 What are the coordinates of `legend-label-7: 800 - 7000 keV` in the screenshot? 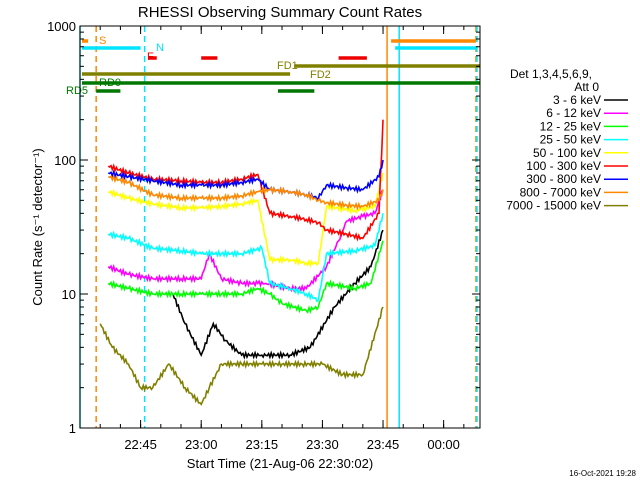 It's located at (560, 192).